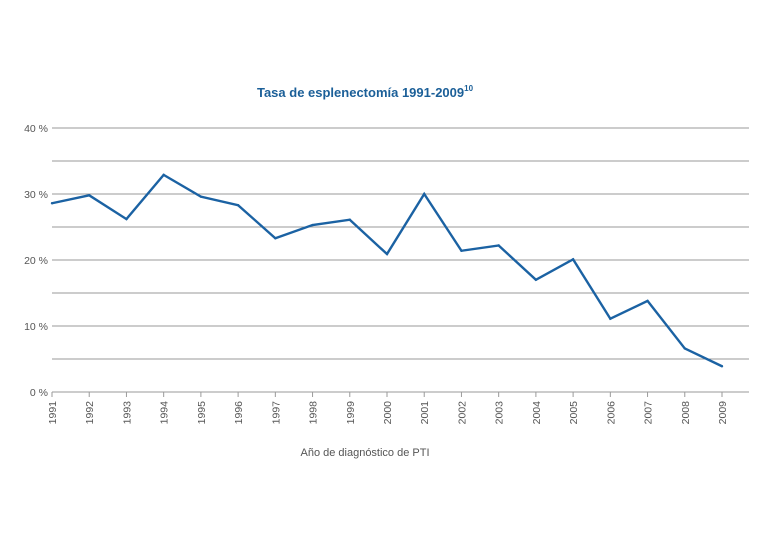  I want to click on x-tick-label: 2008, so click(686, 413).